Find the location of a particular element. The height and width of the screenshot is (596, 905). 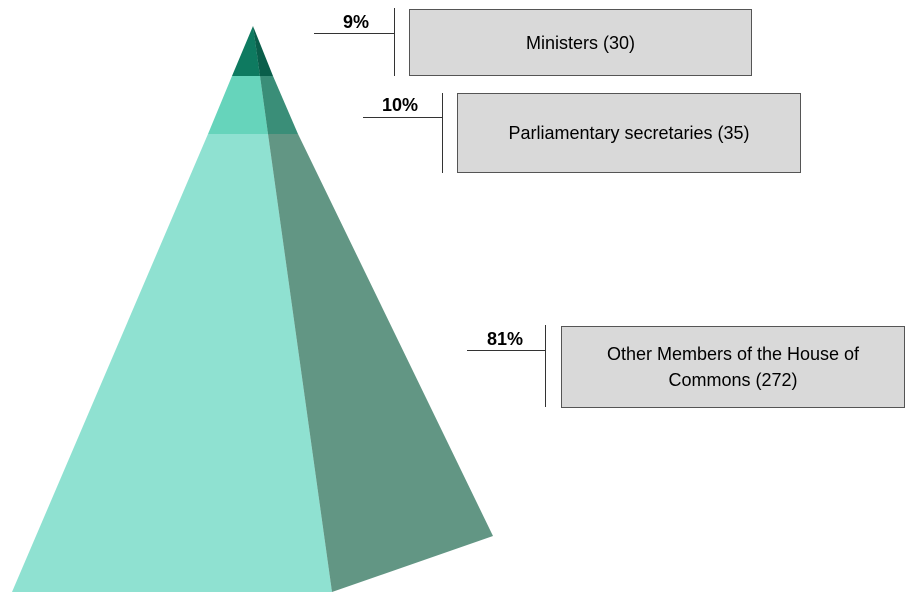

percent-label-parliamentary-secretaries: 10% is located at coordinates (400, 105).